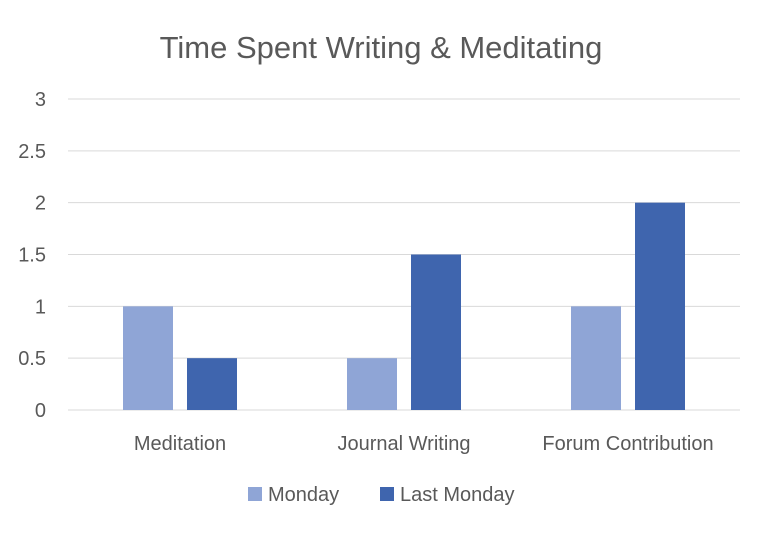  Describe the element at coordinates (40, 204) in the screenshot. I see `y-tick-label: 2` at that location.